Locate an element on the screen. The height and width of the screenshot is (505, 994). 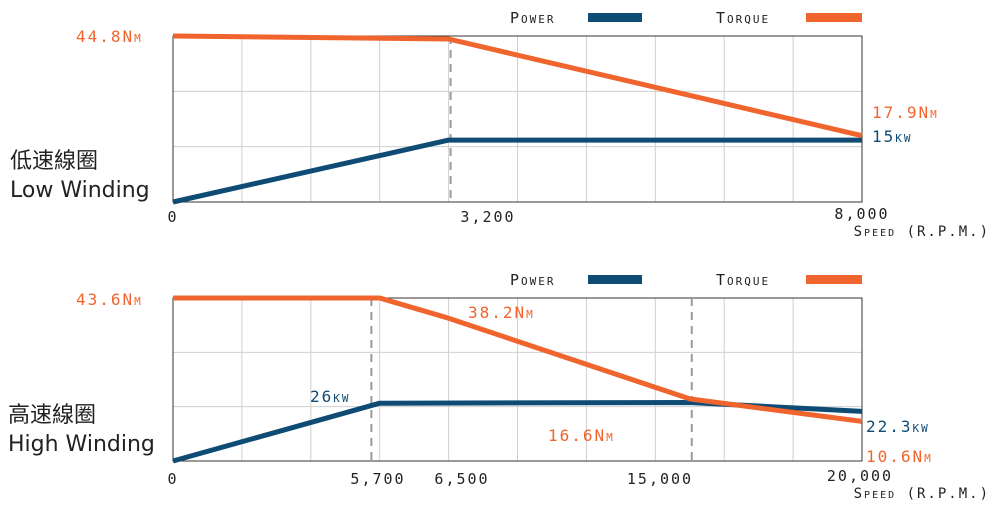
x-tick-label: 5,700 is located at coordinates (377, 479).